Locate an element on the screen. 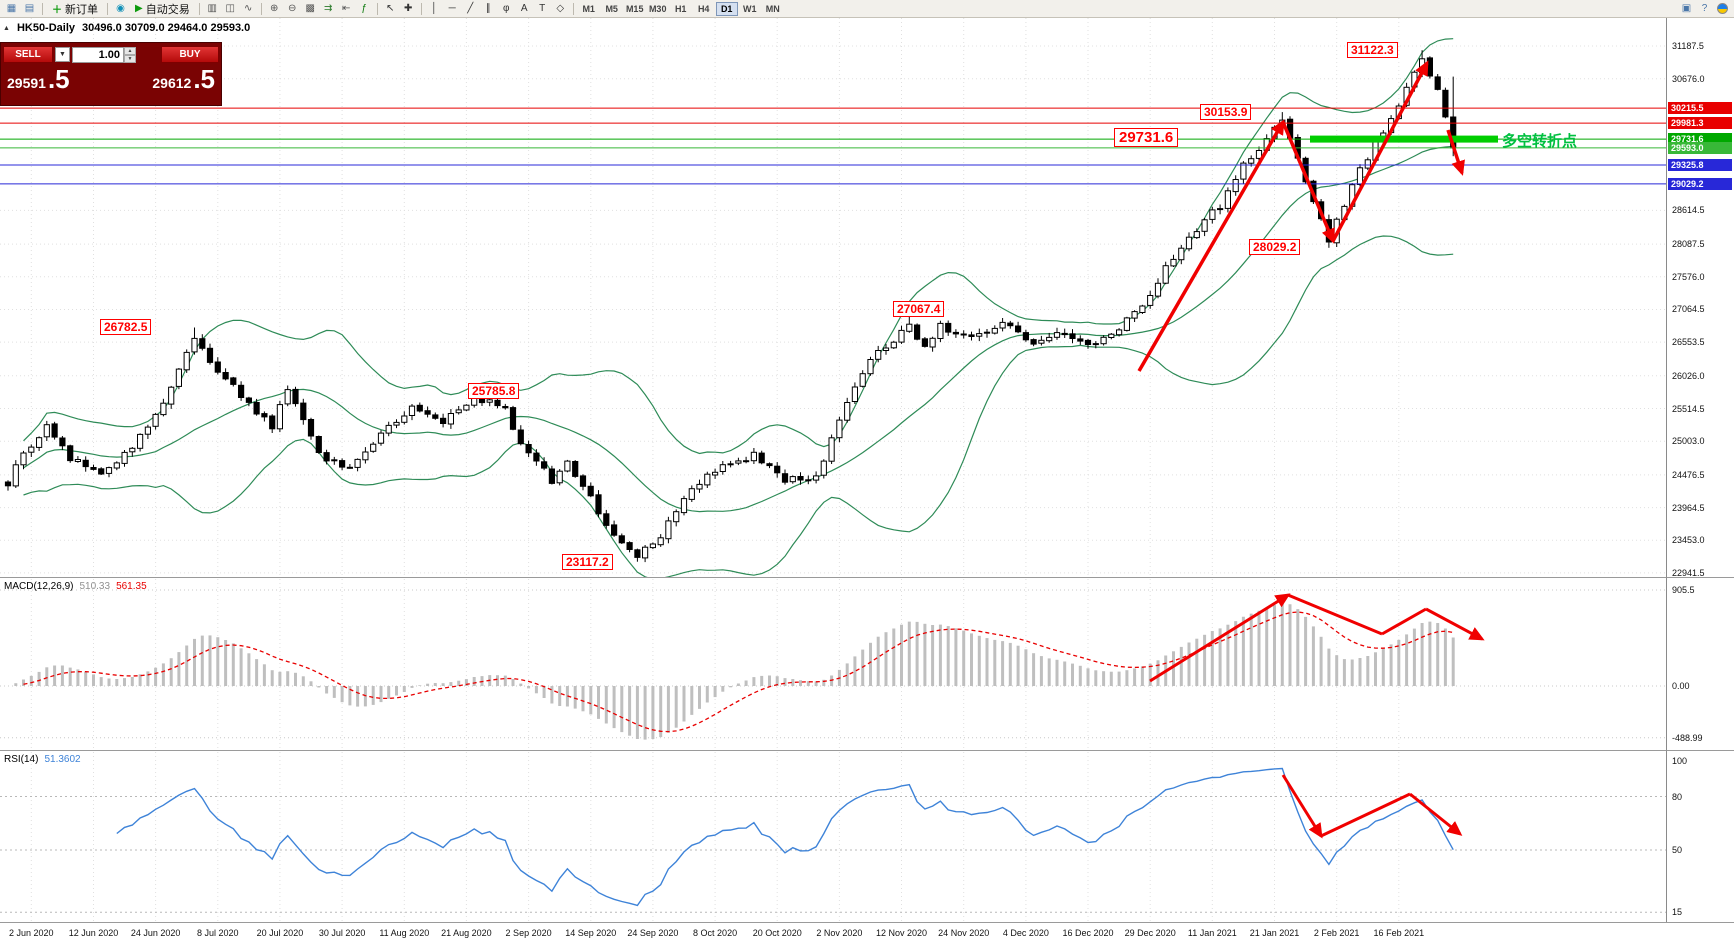 The height and width of the screenshot is (945, 1734). symbol-title: HK50-Daily is located at coordinates (46, 28).